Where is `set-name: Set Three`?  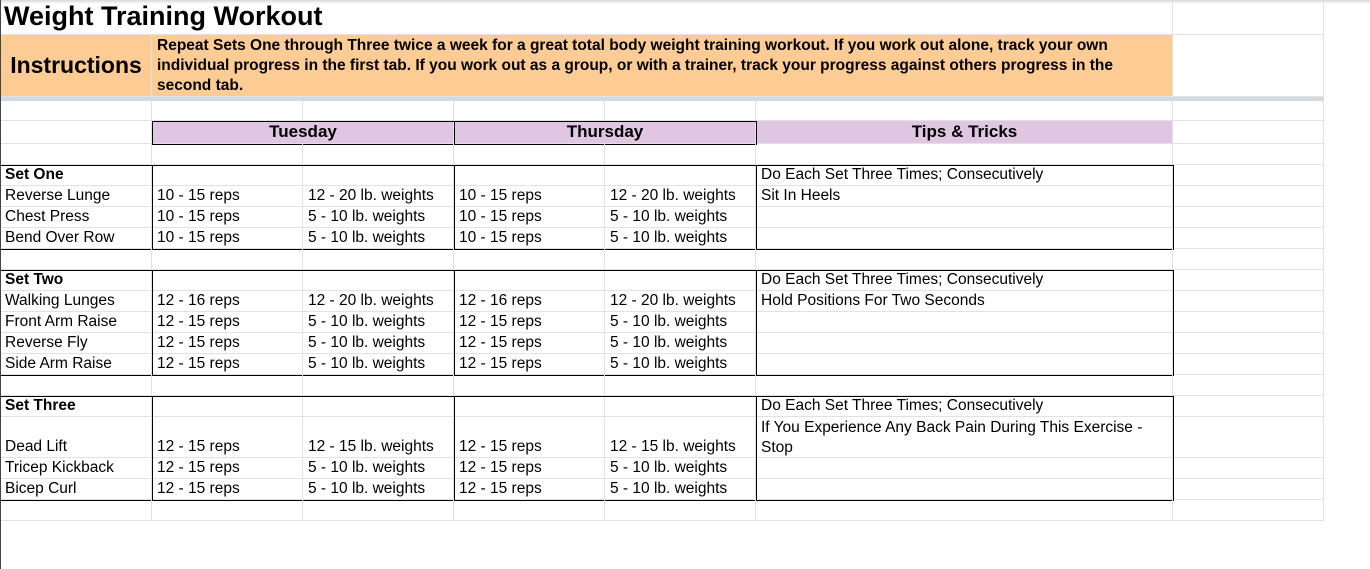
set-name: Set Three is located at coordinates (76, 406).